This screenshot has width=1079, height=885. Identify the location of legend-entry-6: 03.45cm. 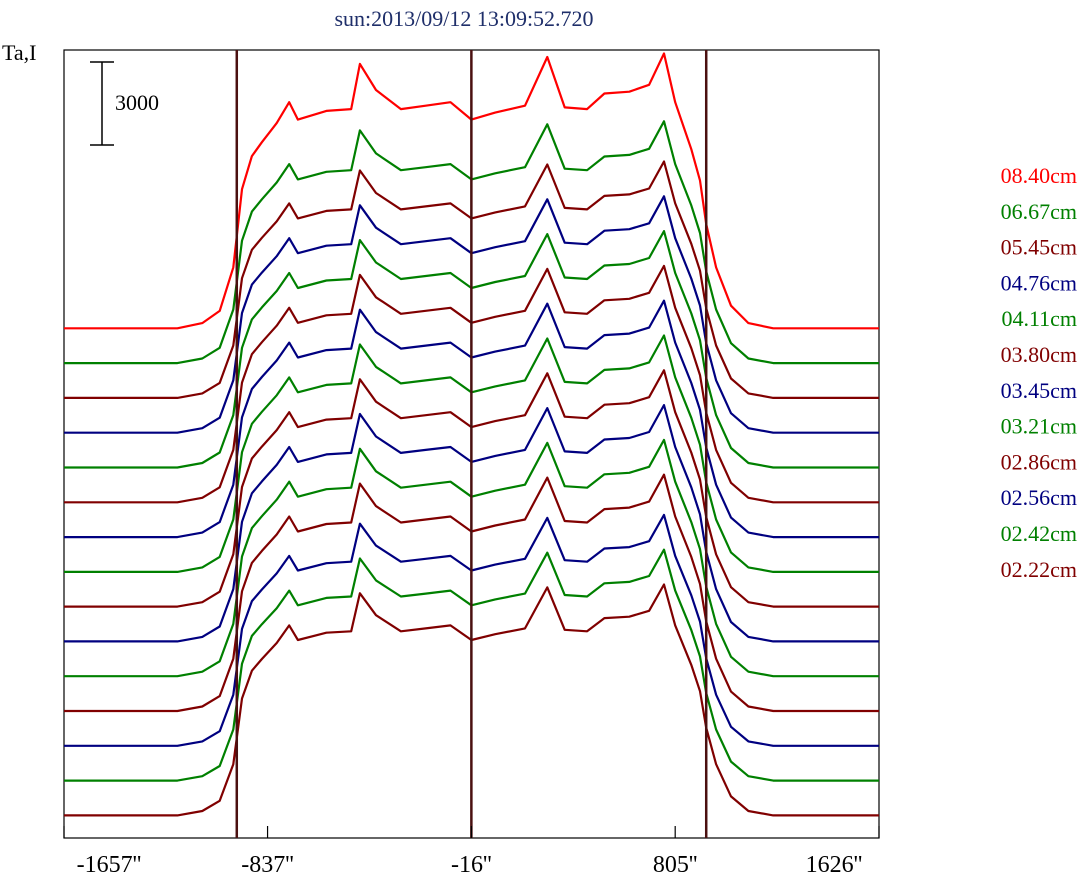
(1039, 390).